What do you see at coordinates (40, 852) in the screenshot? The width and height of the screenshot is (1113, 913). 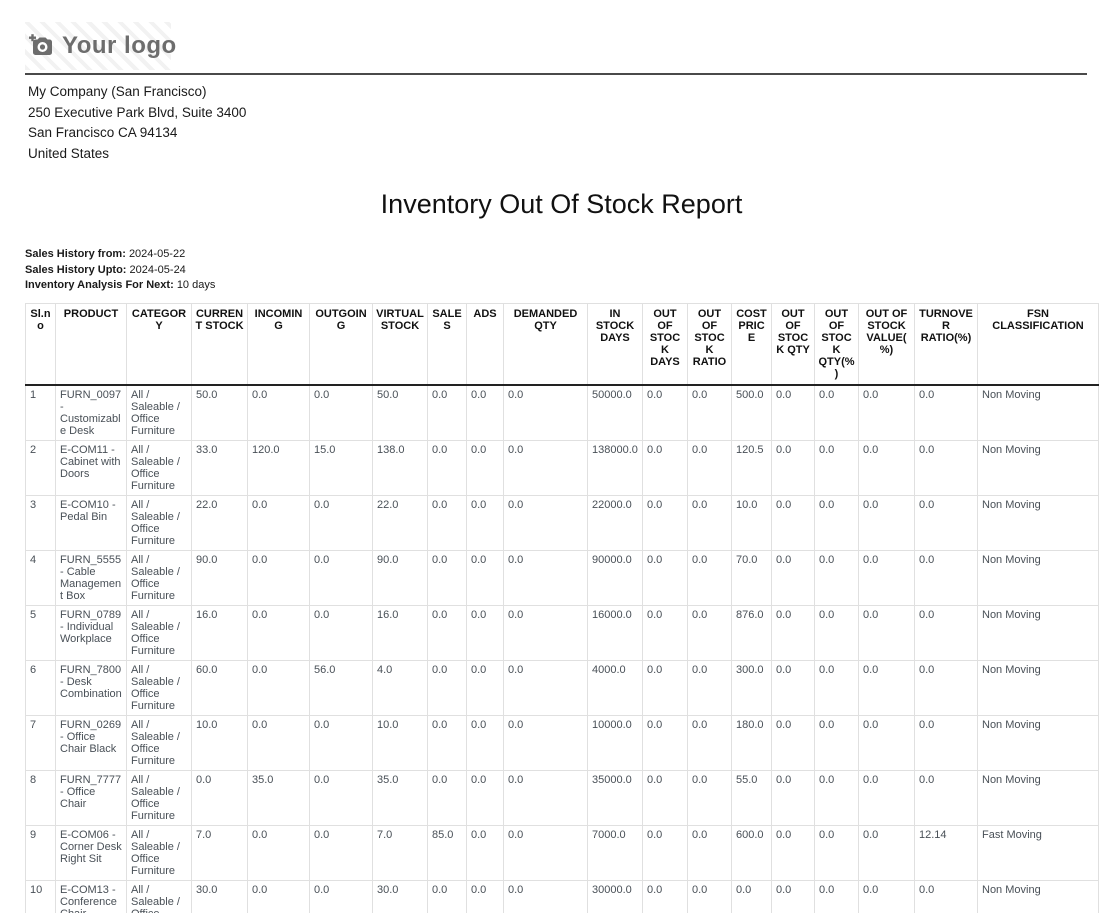 I see `table-cell: 9` at bounding box center [40, 852].